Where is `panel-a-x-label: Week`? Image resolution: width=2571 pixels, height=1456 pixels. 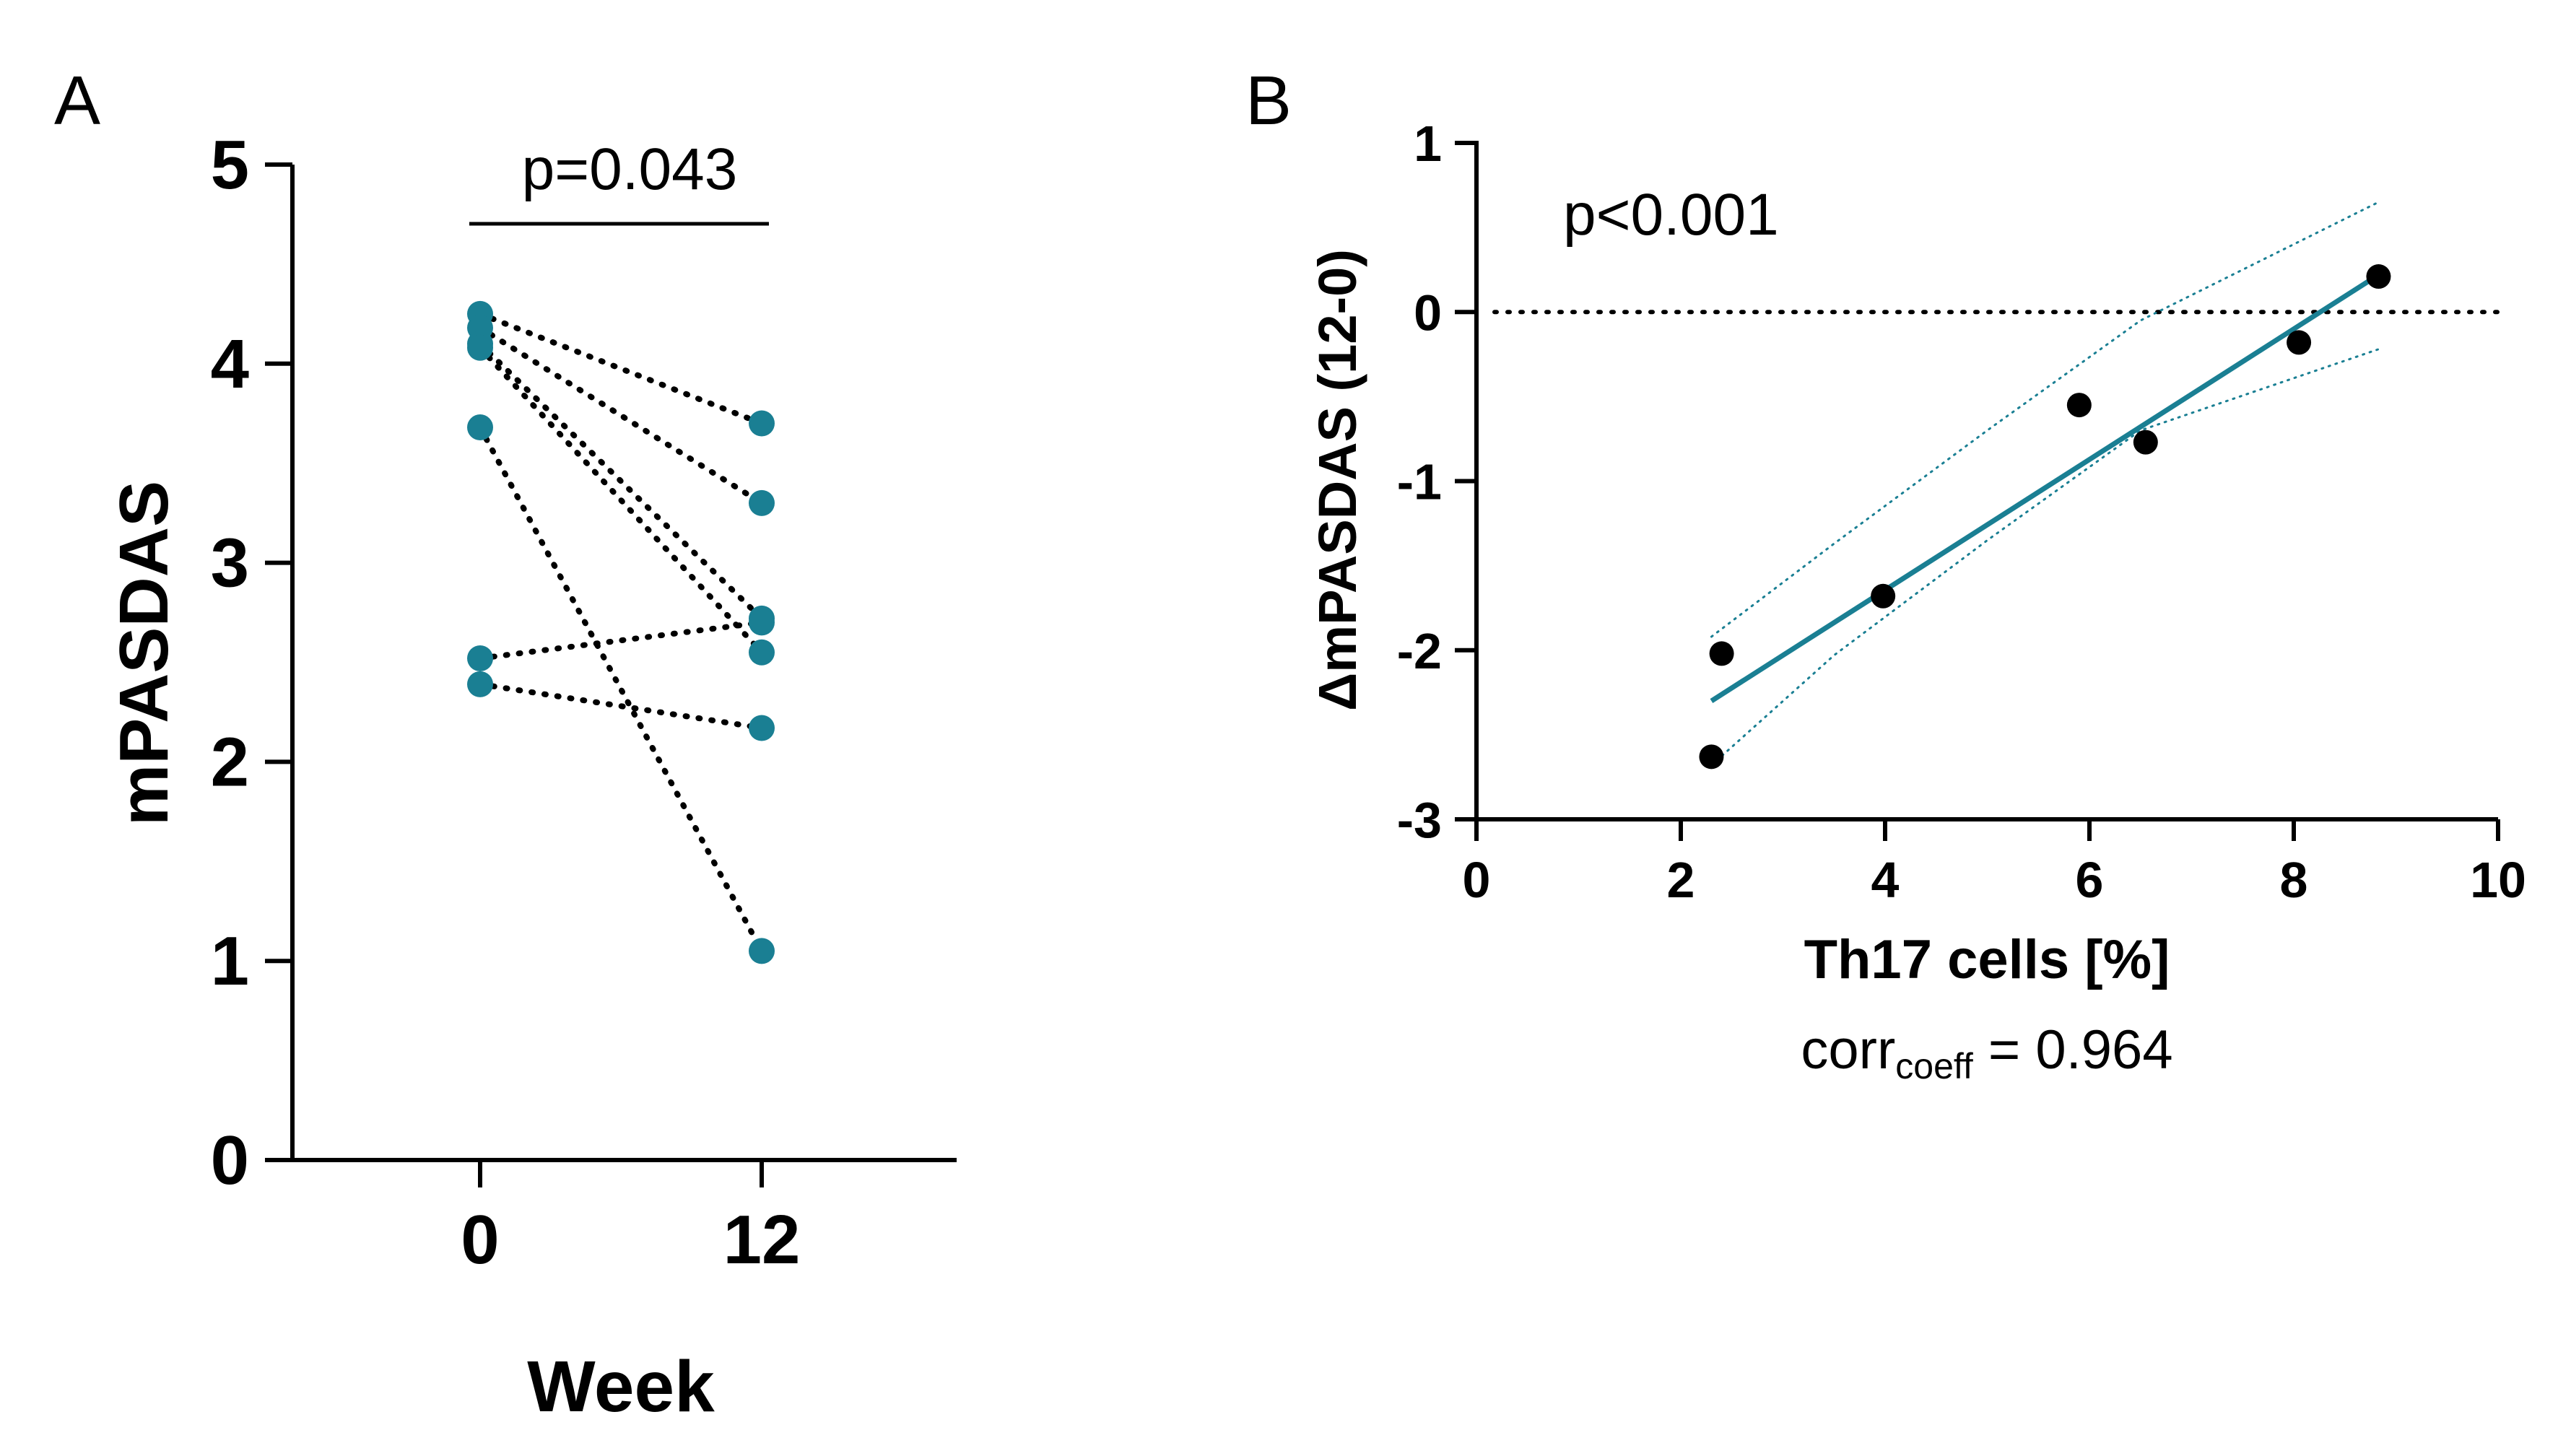
panel-a-x-label: Week is located at coordinates (621, 1386).